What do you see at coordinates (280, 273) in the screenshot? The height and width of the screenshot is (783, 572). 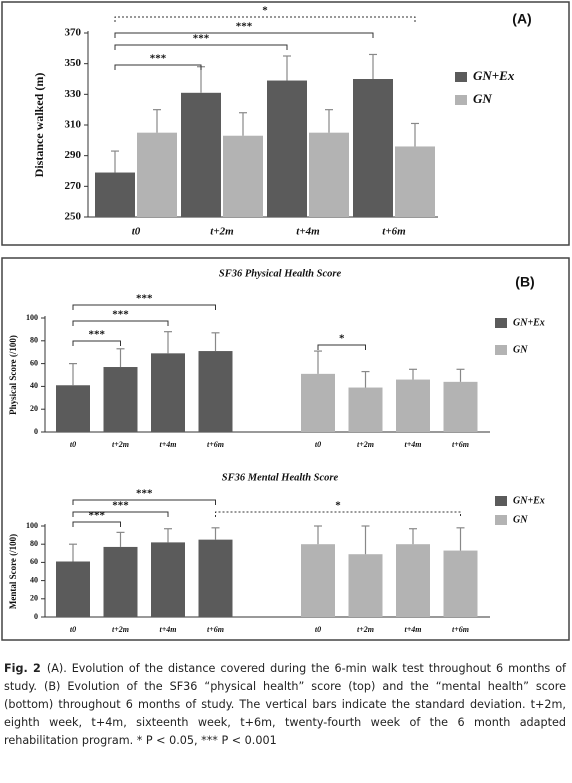 I see `chart-title: SF36 Physical Health Score` at bounding box center [280, 273].